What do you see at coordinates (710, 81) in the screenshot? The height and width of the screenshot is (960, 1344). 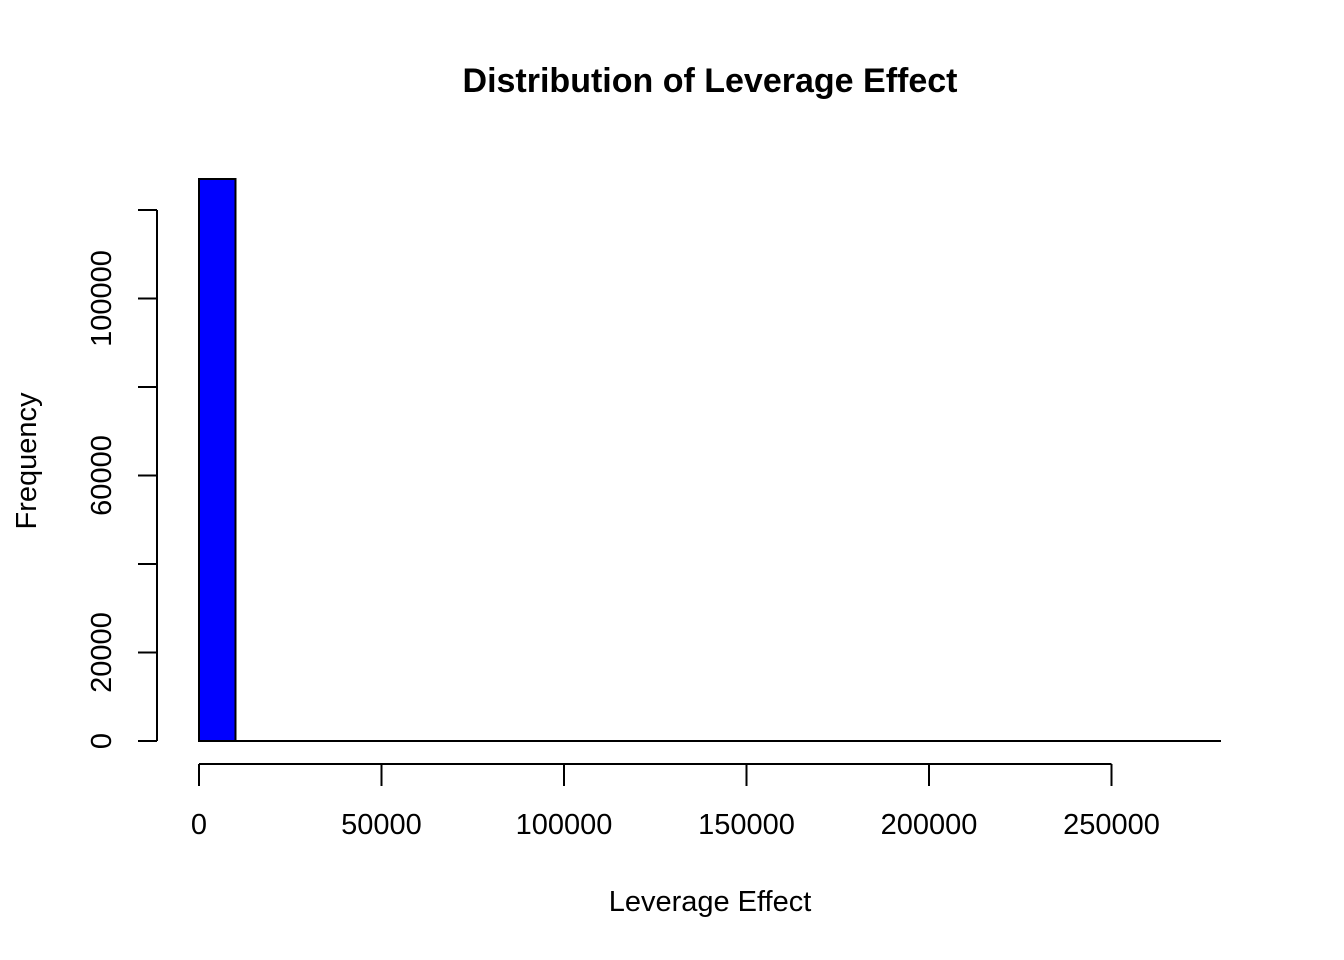 I see `chart-title: Distribution of Leverage Effect` at bounding box center [710, 81].